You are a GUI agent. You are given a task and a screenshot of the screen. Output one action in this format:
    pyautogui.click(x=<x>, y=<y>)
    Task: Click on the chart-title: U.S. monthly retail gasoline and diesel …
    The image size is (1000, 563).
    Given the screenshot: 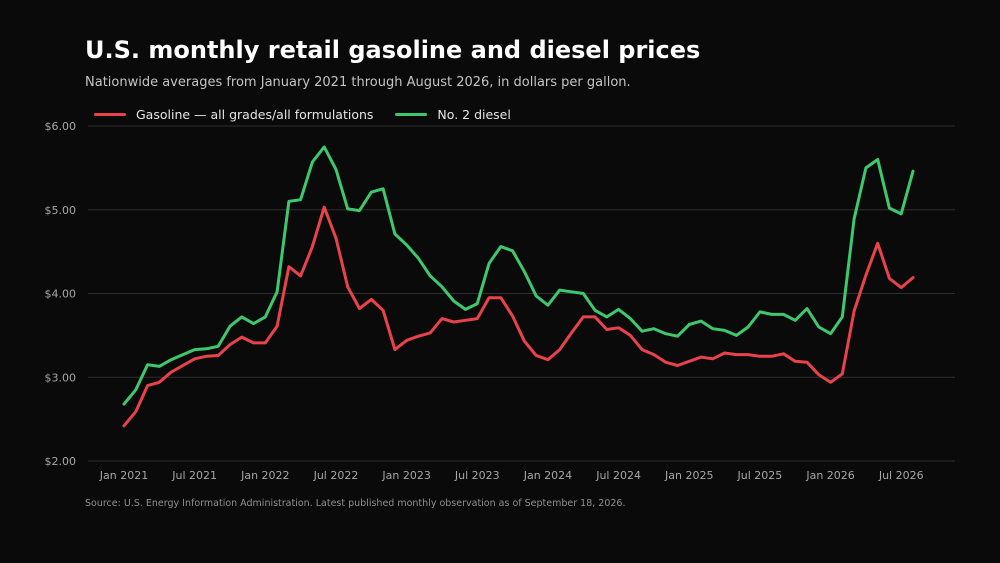 What is the action you would take?
    pyautogui.click(x=393, y=50)
    